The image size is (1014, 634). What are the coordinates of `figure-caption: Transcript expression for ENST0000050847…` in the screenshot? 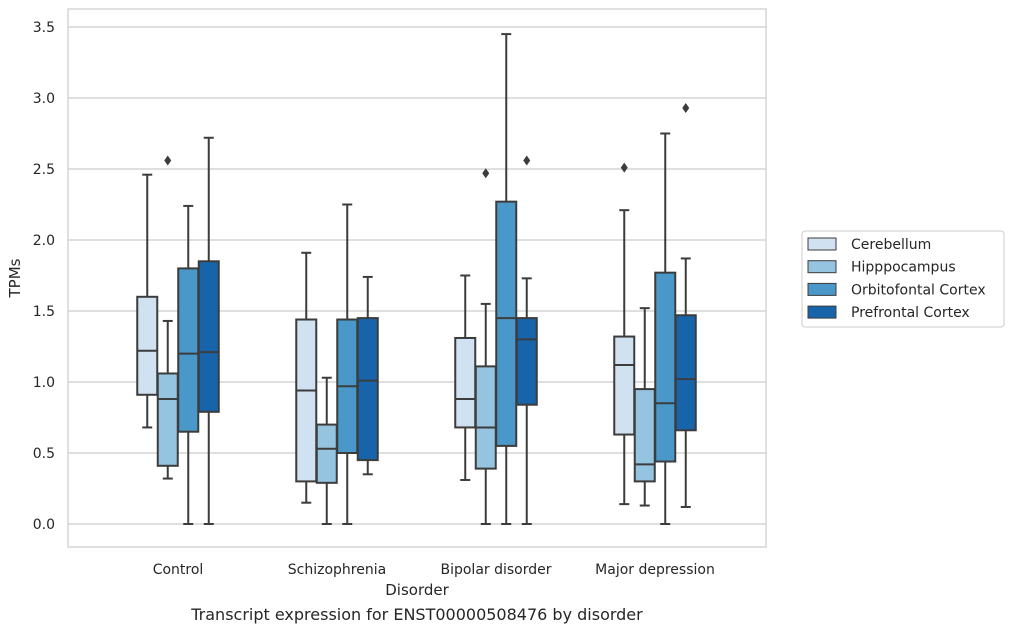 It's located at (417, 614).